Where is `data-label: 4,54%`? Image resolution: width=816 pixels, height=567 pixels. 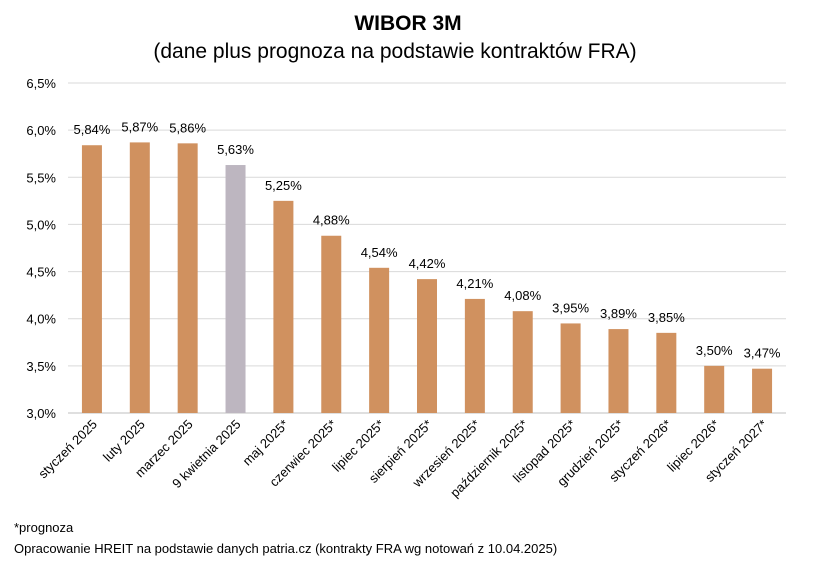 data-label: 4,54% is located at coordinates (379, 252).